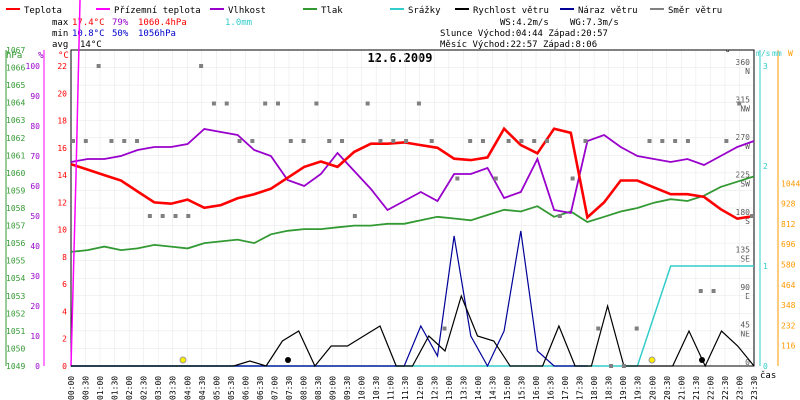  What do you see at coordinates (15, 278) in the screenshot?
I see `tick-label-hpa: 1054` at bounding box center [15, 278].